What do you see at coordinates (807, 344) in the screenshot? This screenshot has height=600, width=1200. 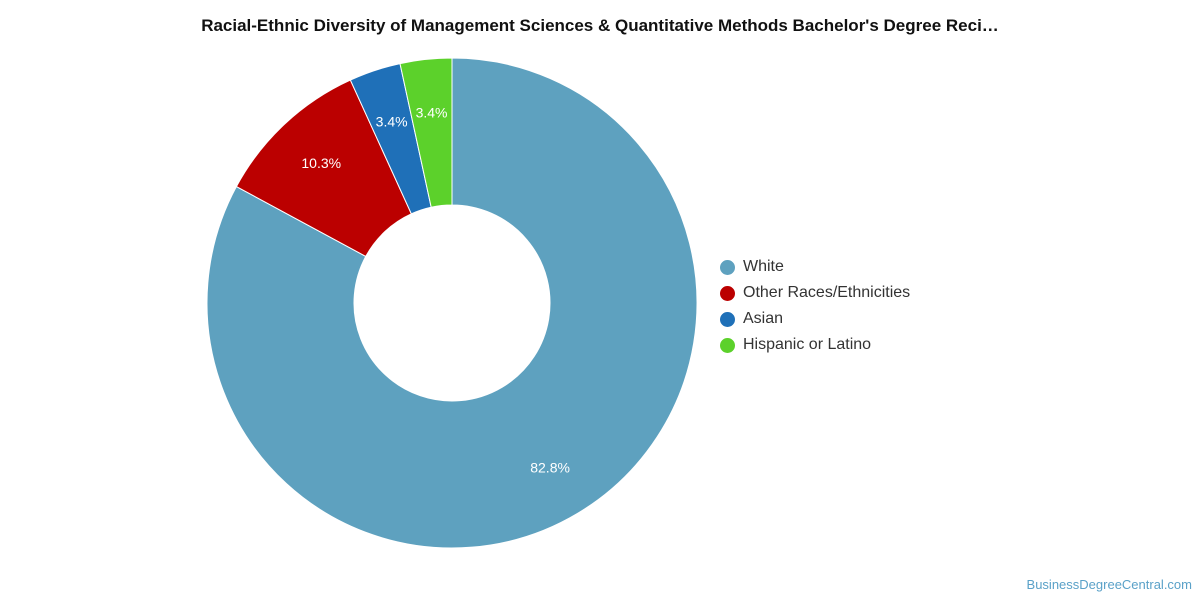 I see `legend-label-hispanic-latino: Hispanic or Latino` at bounding box center [807, 344].